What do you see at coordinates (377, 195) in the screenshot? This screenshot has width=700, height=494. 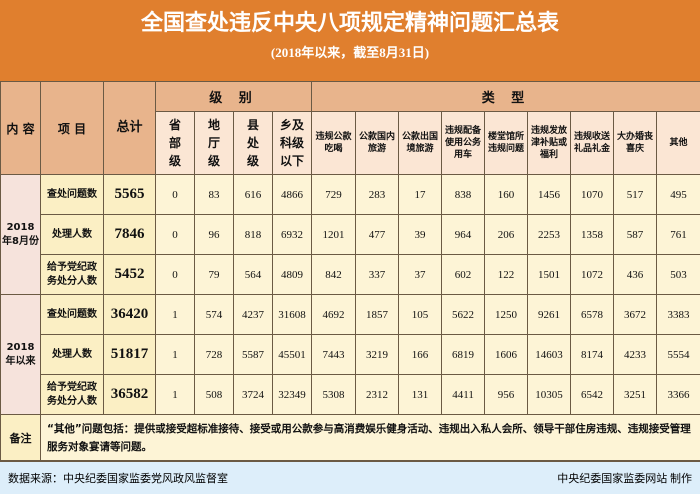 I see `cell-value: 283` at bounding box center [377, 195].